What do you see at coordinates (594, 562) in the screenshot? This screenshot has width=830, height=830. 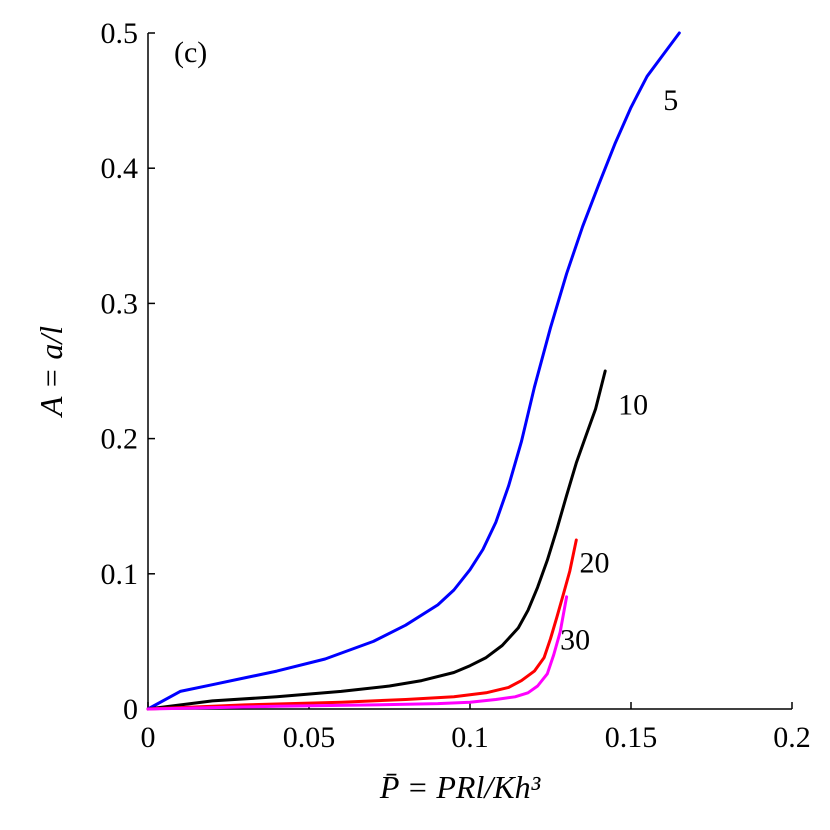 I see `series-label-20: 20` at bounding box center [594, 562].